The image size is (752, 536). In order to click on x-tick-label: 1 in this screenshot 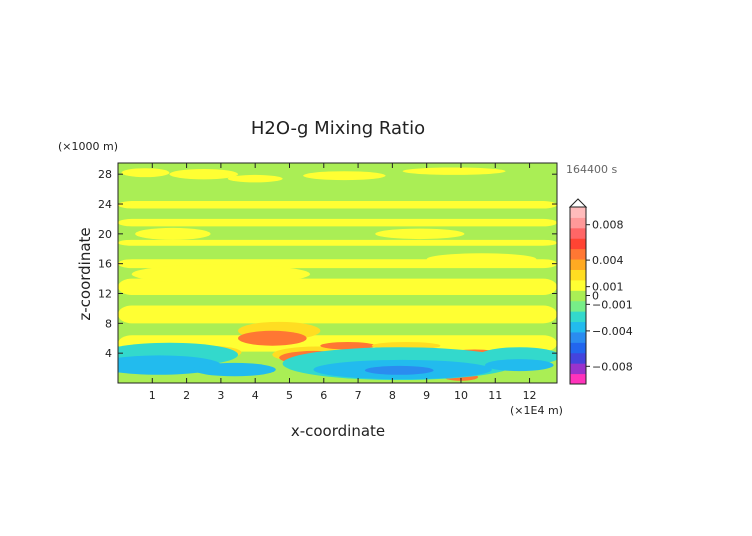, I will do `click(152, 395)`.